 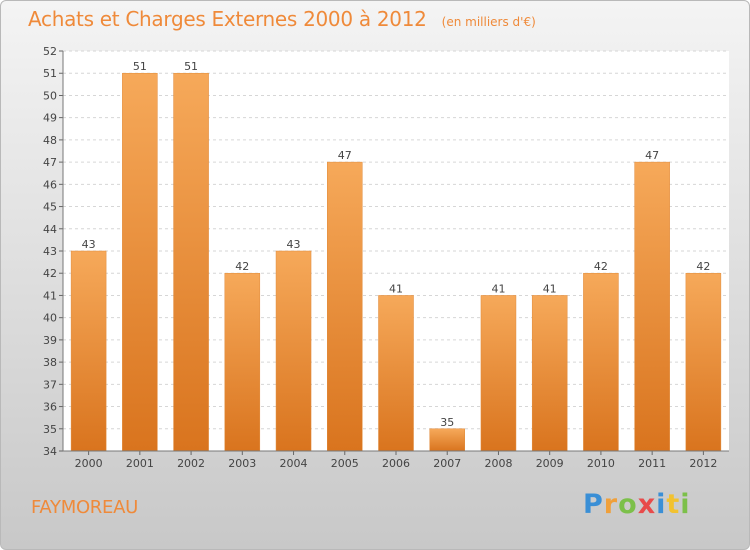 I want to click on x-tick-label: 2007, so click(x=447, y=463).